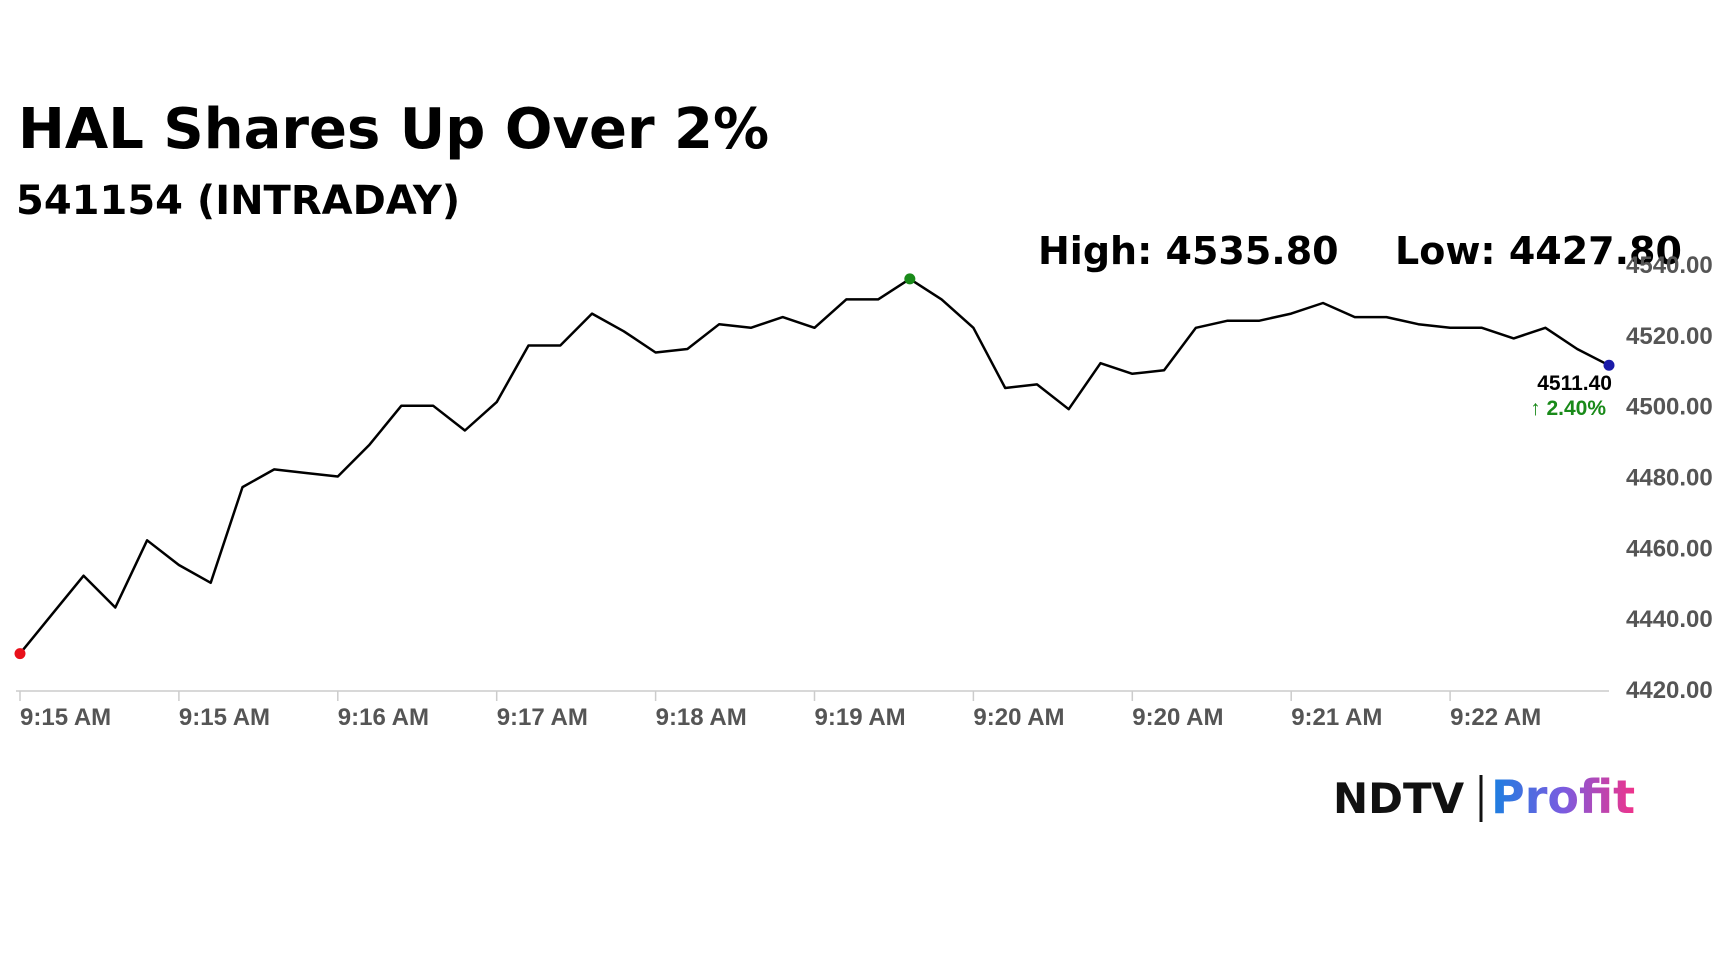 The image size is (1728, 972). I want to click on x-tick-label: 9:21 AM, so click(1336, 717).